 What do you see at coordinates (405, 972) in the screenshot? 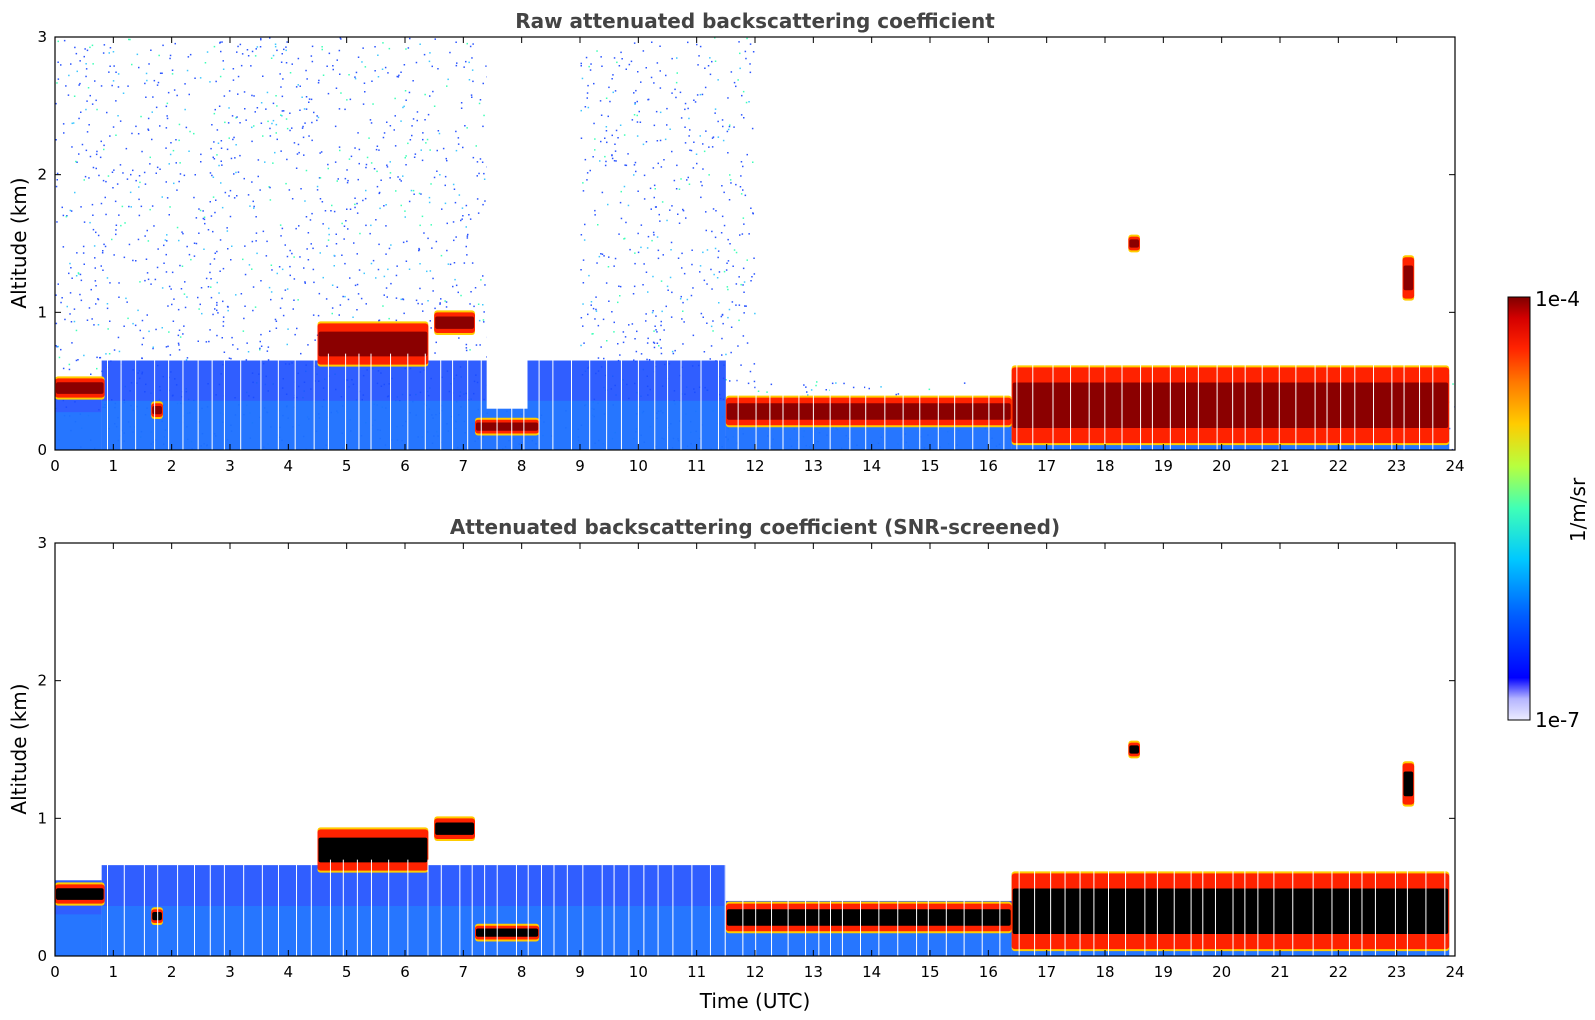
I see `screened-xtick-label: 6` at bounding box center [405, 972].